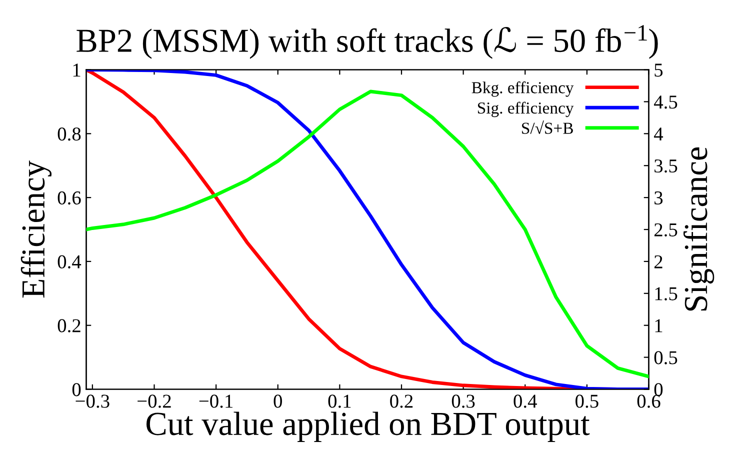  Describe the element at coordinates (587, 401) in the screenshot. I see `x-tick-label: 0.5` at that location.